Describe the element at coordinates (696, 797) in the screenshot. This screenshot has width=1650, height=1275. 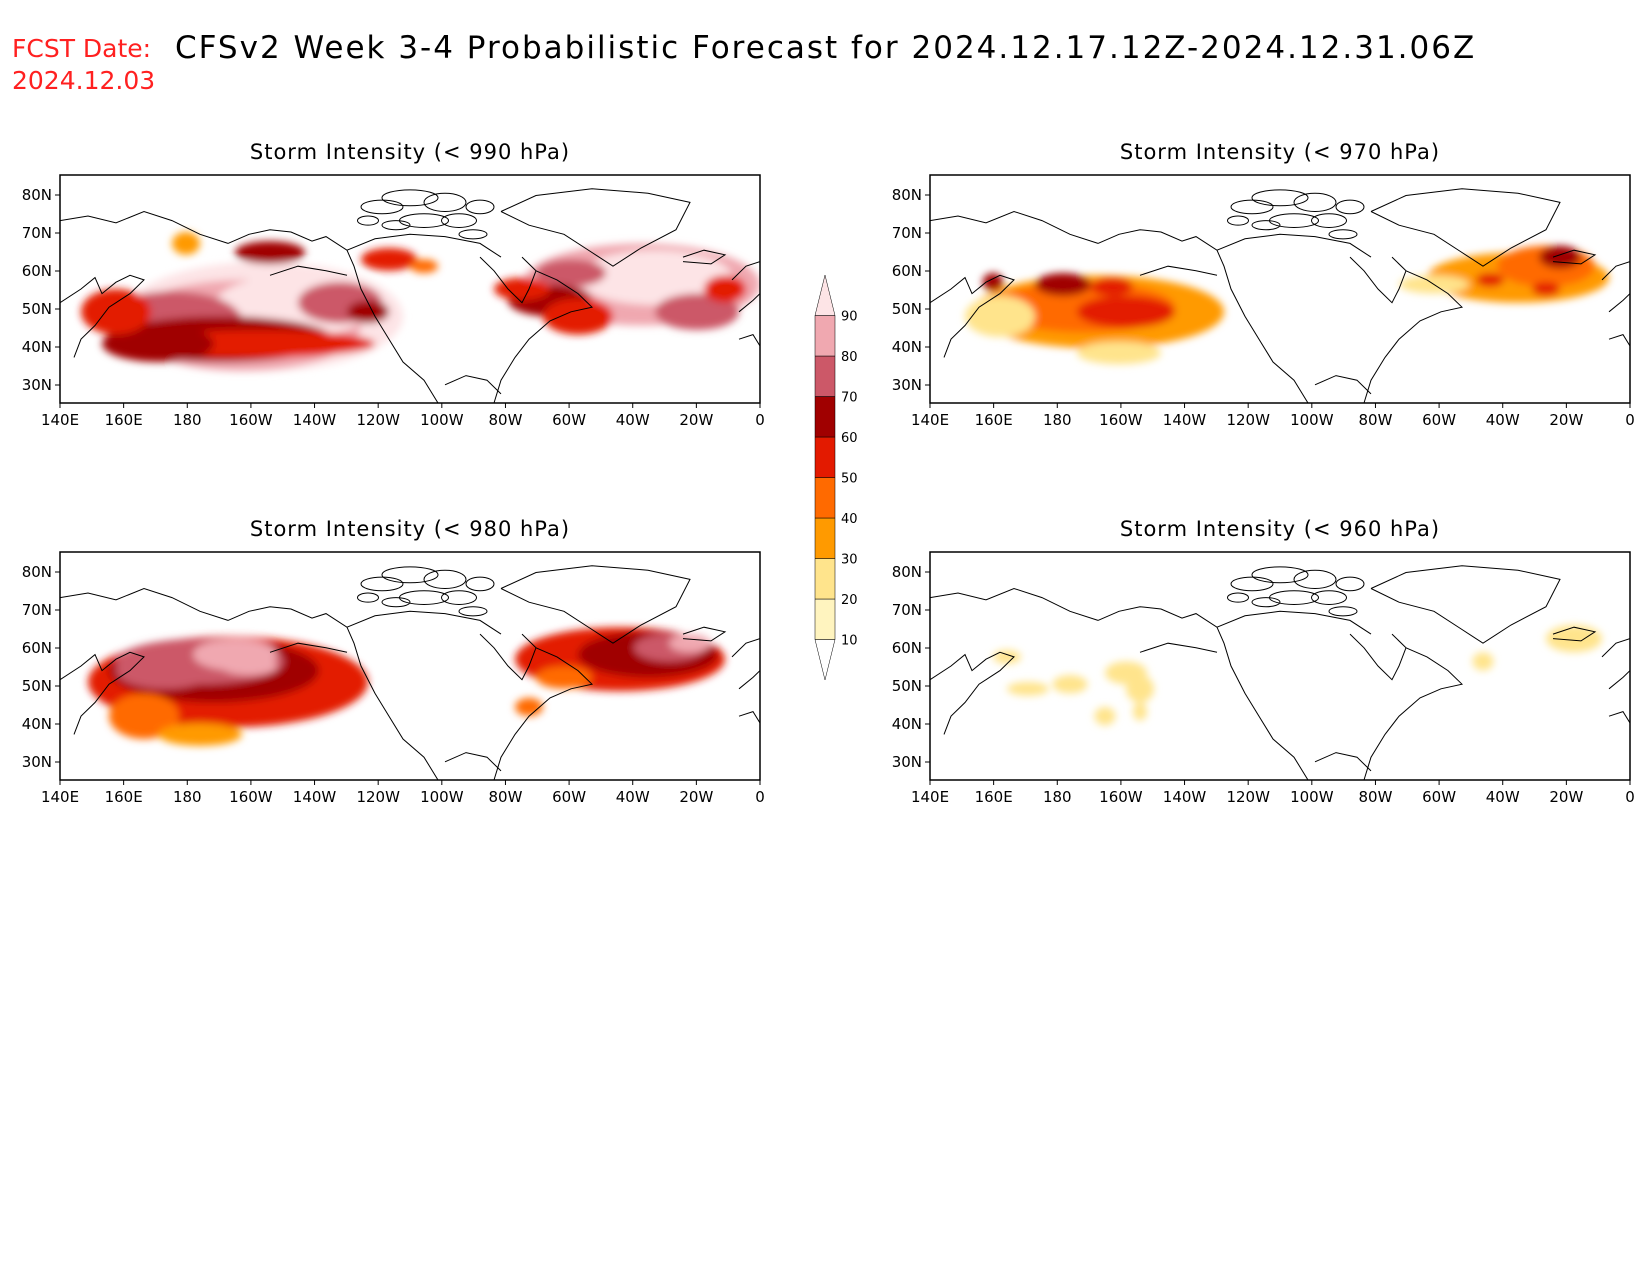
I see `lon-tick-label: 20W` at that location.